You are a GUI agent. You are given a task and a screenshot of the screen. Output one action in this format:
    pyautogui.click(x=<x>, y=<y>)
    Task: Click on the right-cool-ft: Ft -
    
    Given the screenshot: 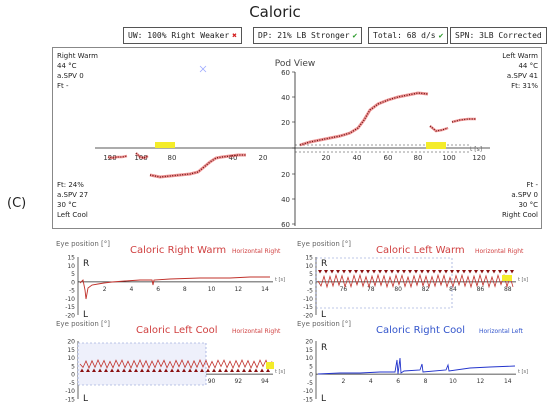 What is the action you would take?
    pyautogui.click(x=532, y=185)
    